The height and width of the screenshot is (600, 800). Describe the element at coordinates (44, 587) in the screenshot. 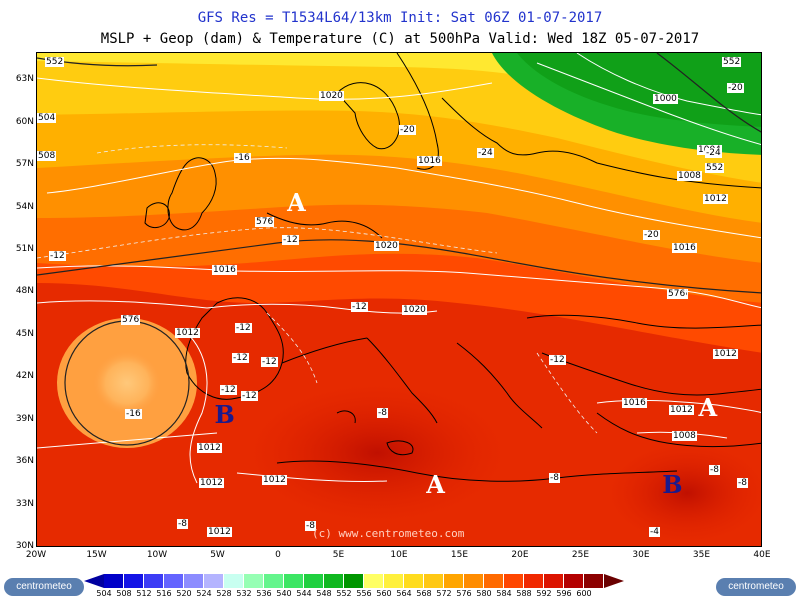

I see `centrometeo-logo-left: centrometeo` at that location.